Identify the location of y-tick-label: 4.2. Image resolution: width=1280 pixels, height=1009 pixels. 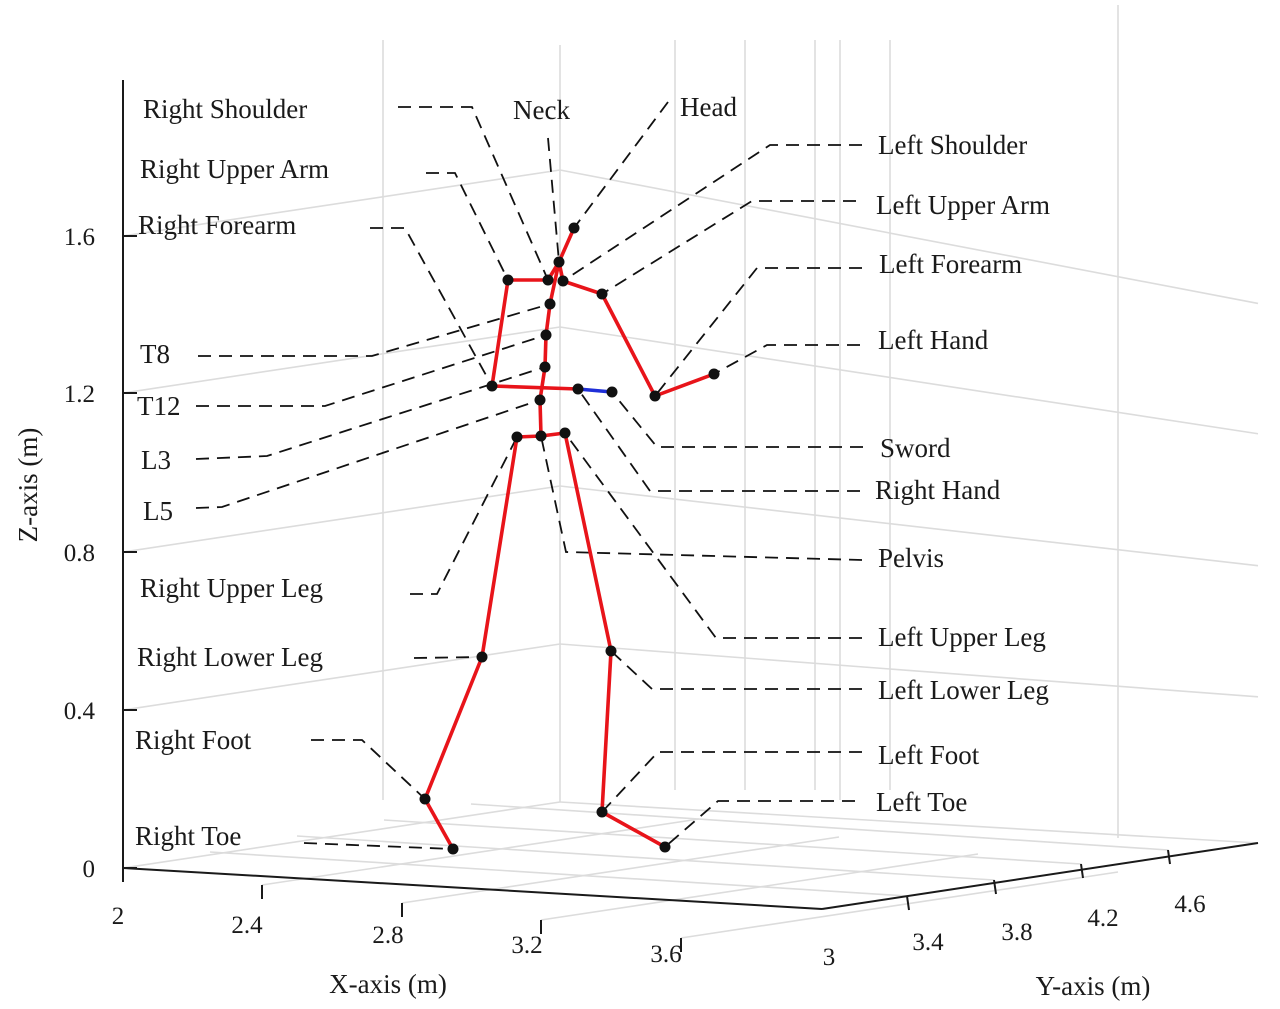
(1102, 918).